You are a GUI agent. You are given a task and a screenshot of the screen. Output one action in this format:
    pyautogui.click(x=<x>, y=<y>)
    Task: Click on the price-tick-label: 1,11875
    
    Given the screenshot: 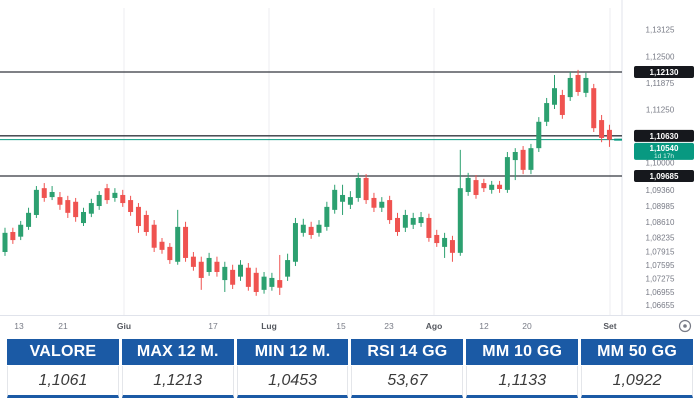 What is the action you would take?
    pyautogui.click(x=660, y=83)
    